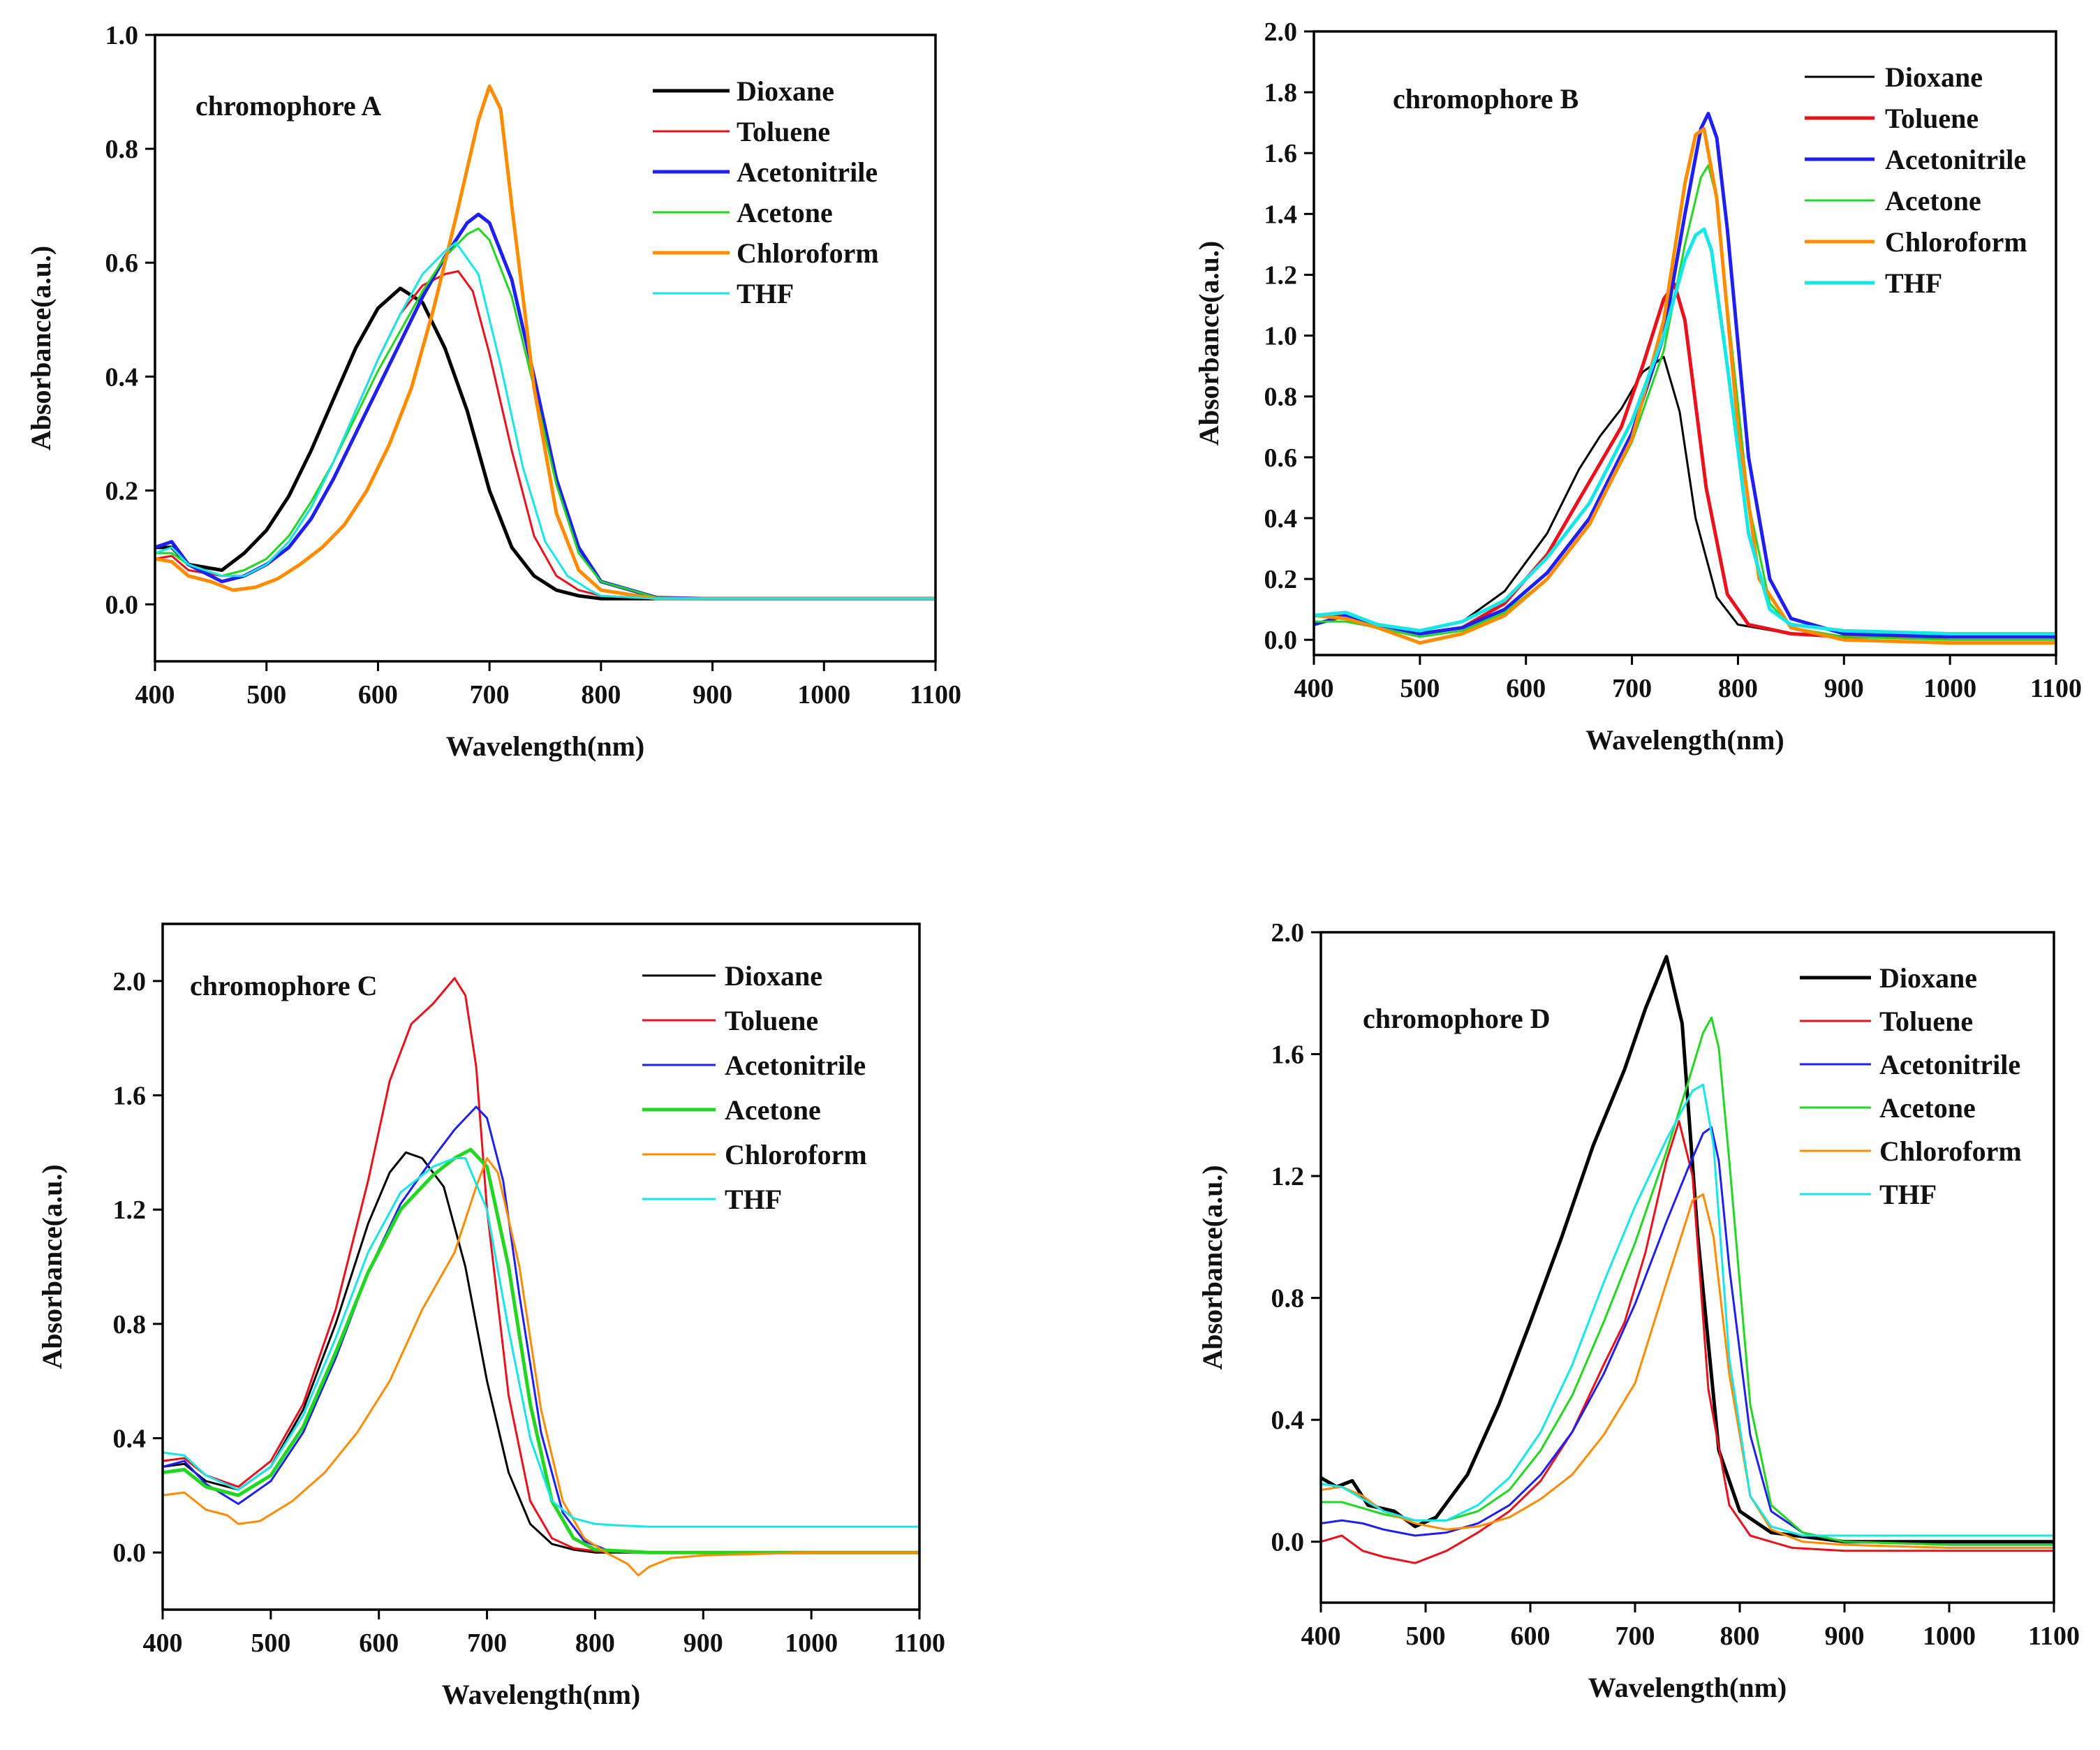 The image size is (2100, 1750). I want to click on x-tick-label: 900, so click(1844, 688).